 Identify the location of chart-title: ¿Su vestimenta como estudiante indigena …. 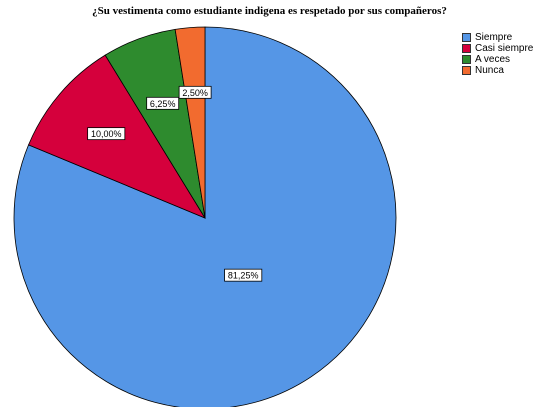
(269, 11).